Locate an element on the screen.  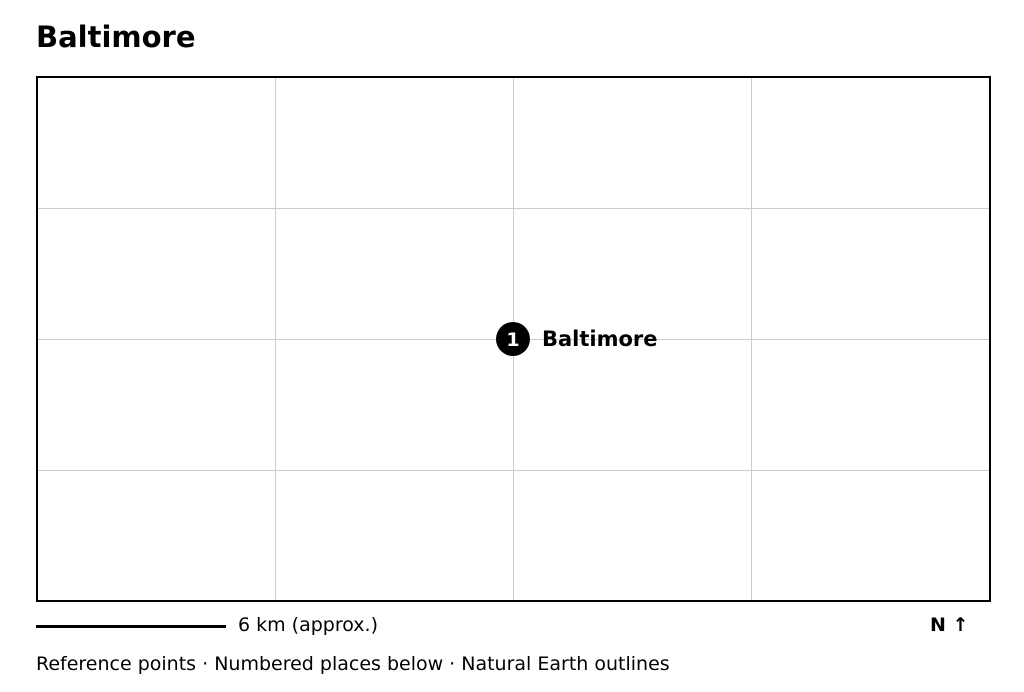
place-marker-number: 1 is located at coordinates (512, 340).